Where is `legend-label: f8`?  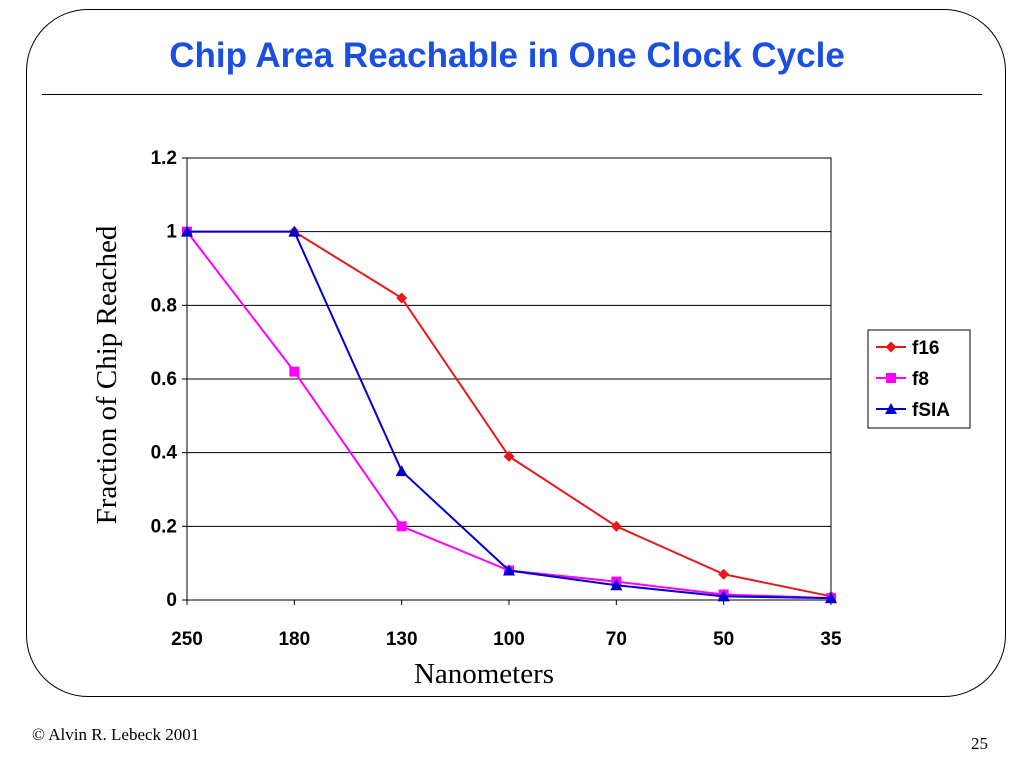 legend-label: f8 is located at coordinates (920, 379).